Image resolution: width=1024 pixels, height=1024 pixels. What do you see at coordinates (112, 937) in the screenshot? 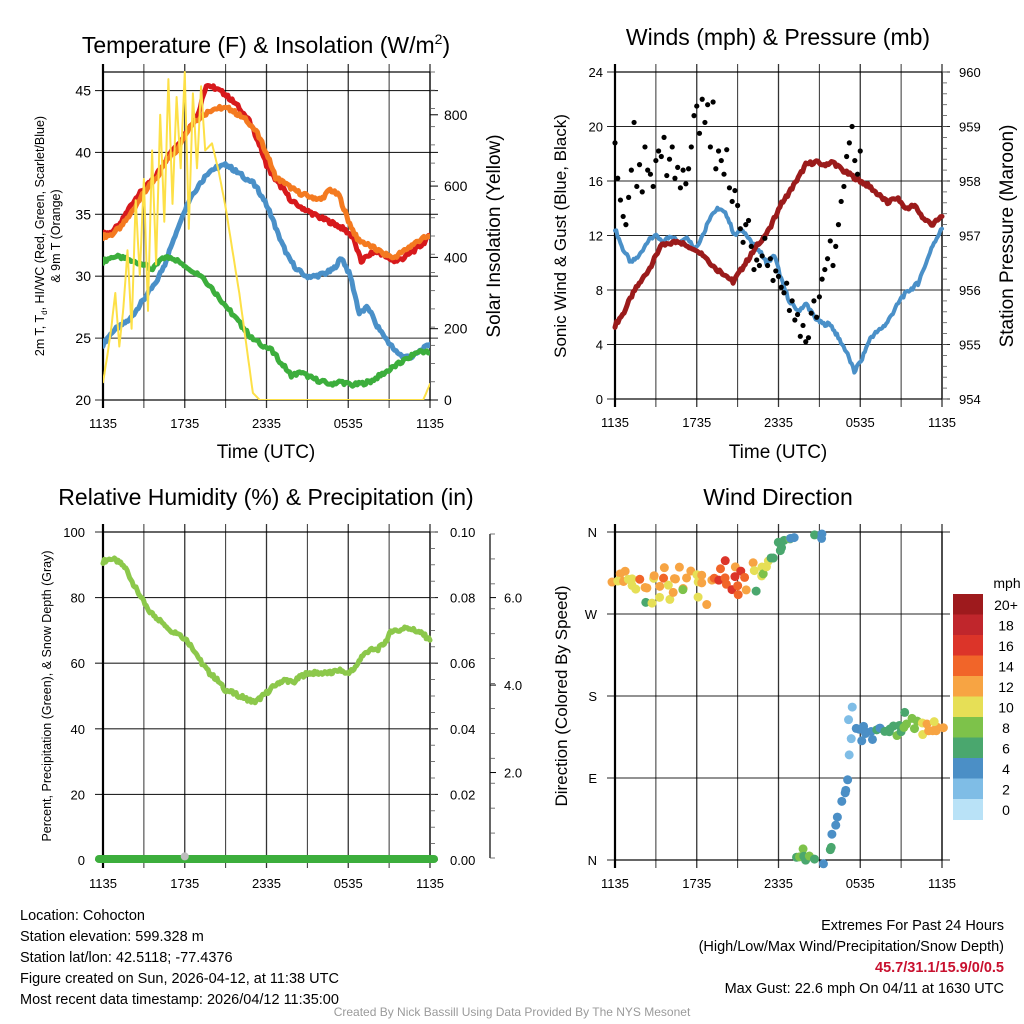
I see `elevation-text: Station elevation: 599.328 m` at bounding box center [112, 937].